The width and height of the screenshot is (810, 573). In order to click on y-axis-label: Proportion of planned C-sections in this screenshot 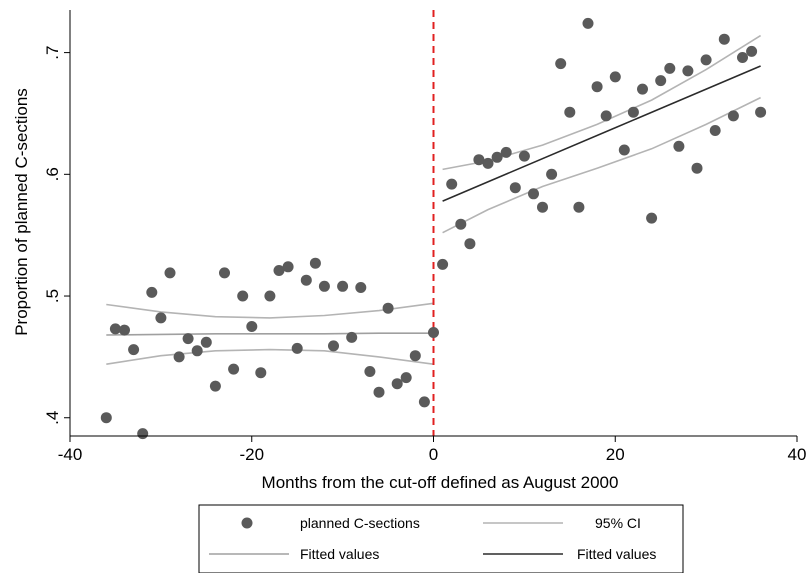, I will do `click(21, 212)`.